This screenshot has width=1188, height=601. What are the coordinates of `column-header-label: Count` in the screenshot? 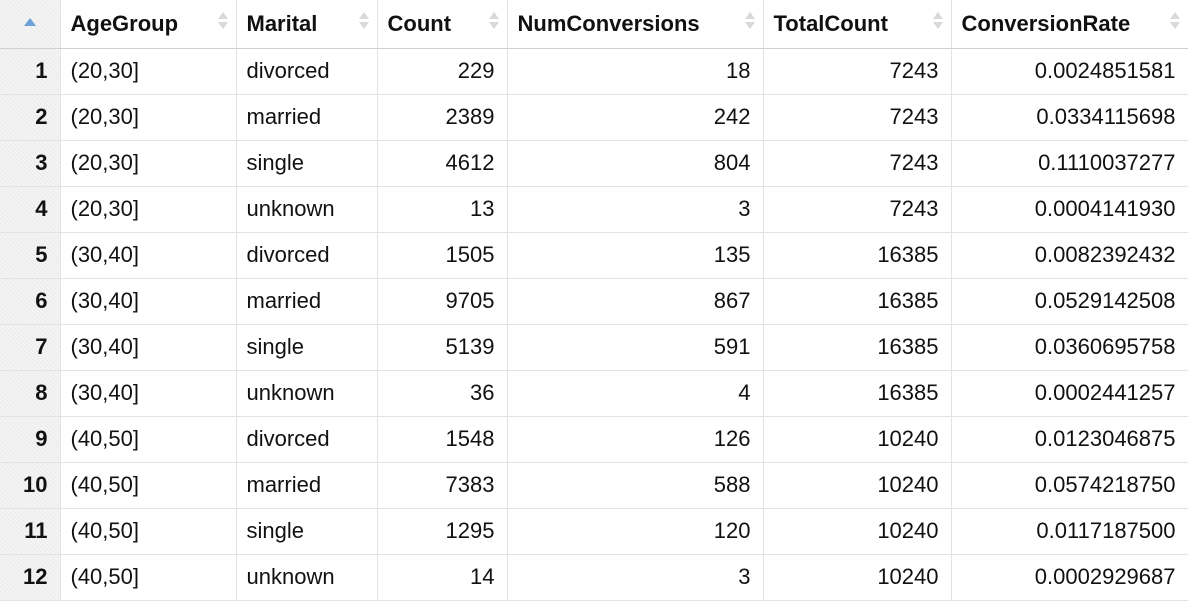 It's located at (419, 23).